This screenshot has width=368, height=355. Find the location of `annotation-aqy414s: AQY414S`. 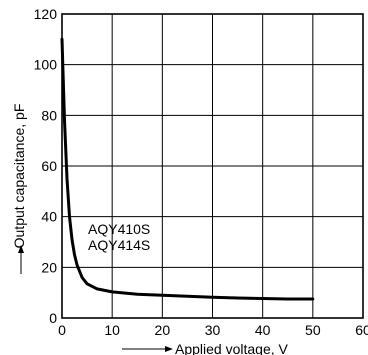

annotation-aqy414s: AQY414S is located at coordinates (119, 245).